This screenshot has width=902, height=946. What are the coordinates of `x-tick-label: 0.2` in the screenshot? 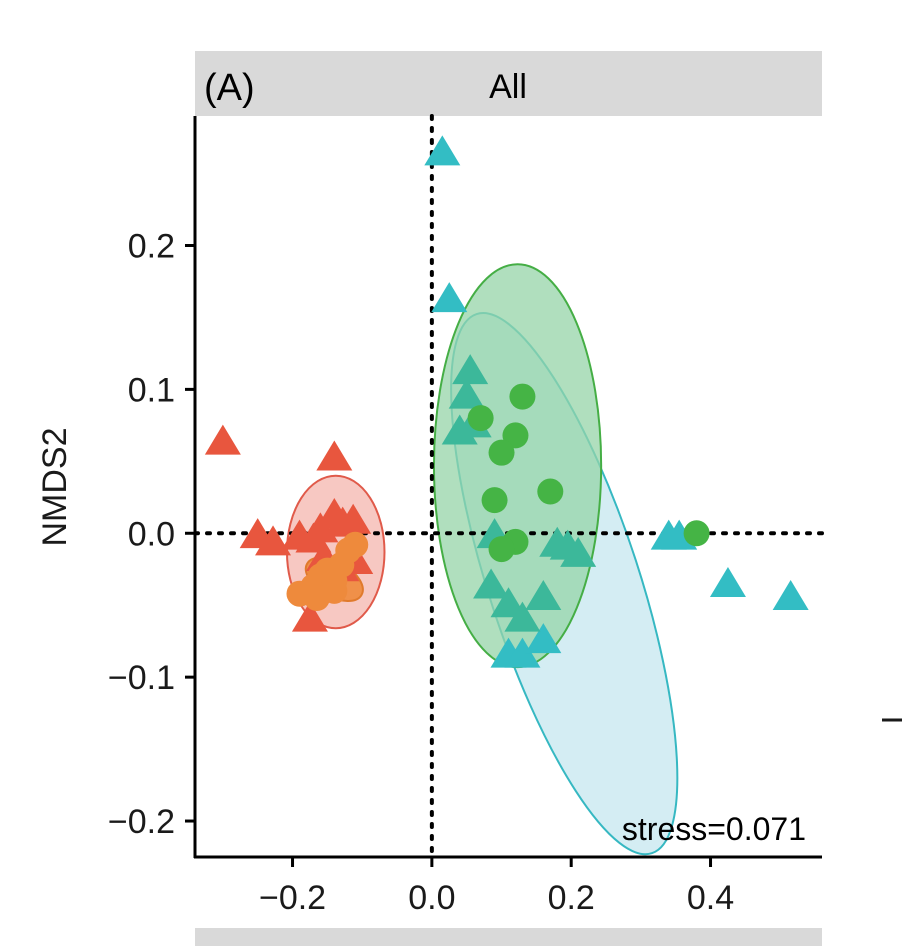 It's located at (571, 898).